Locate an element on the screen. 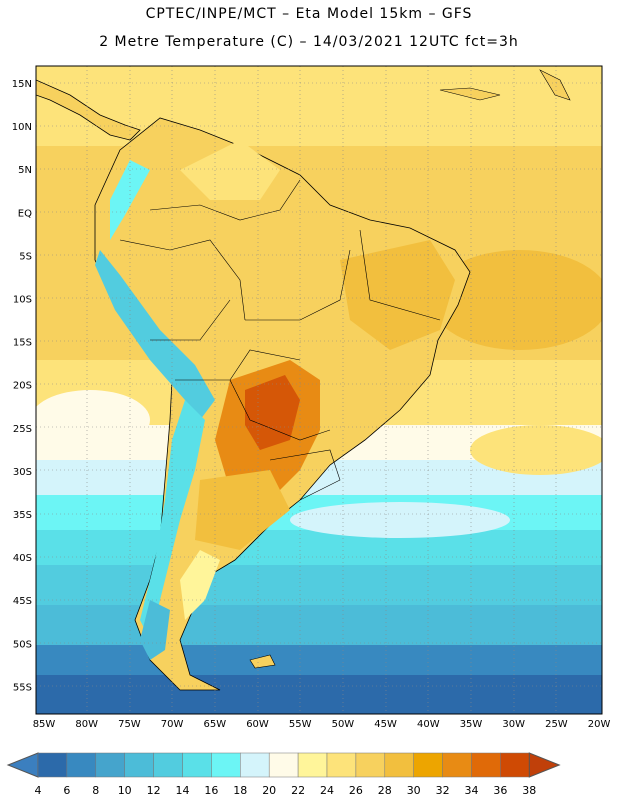 The width and height of the screenshot is (618, 800). lat-label: 5N is located at coordinates (25, 170).